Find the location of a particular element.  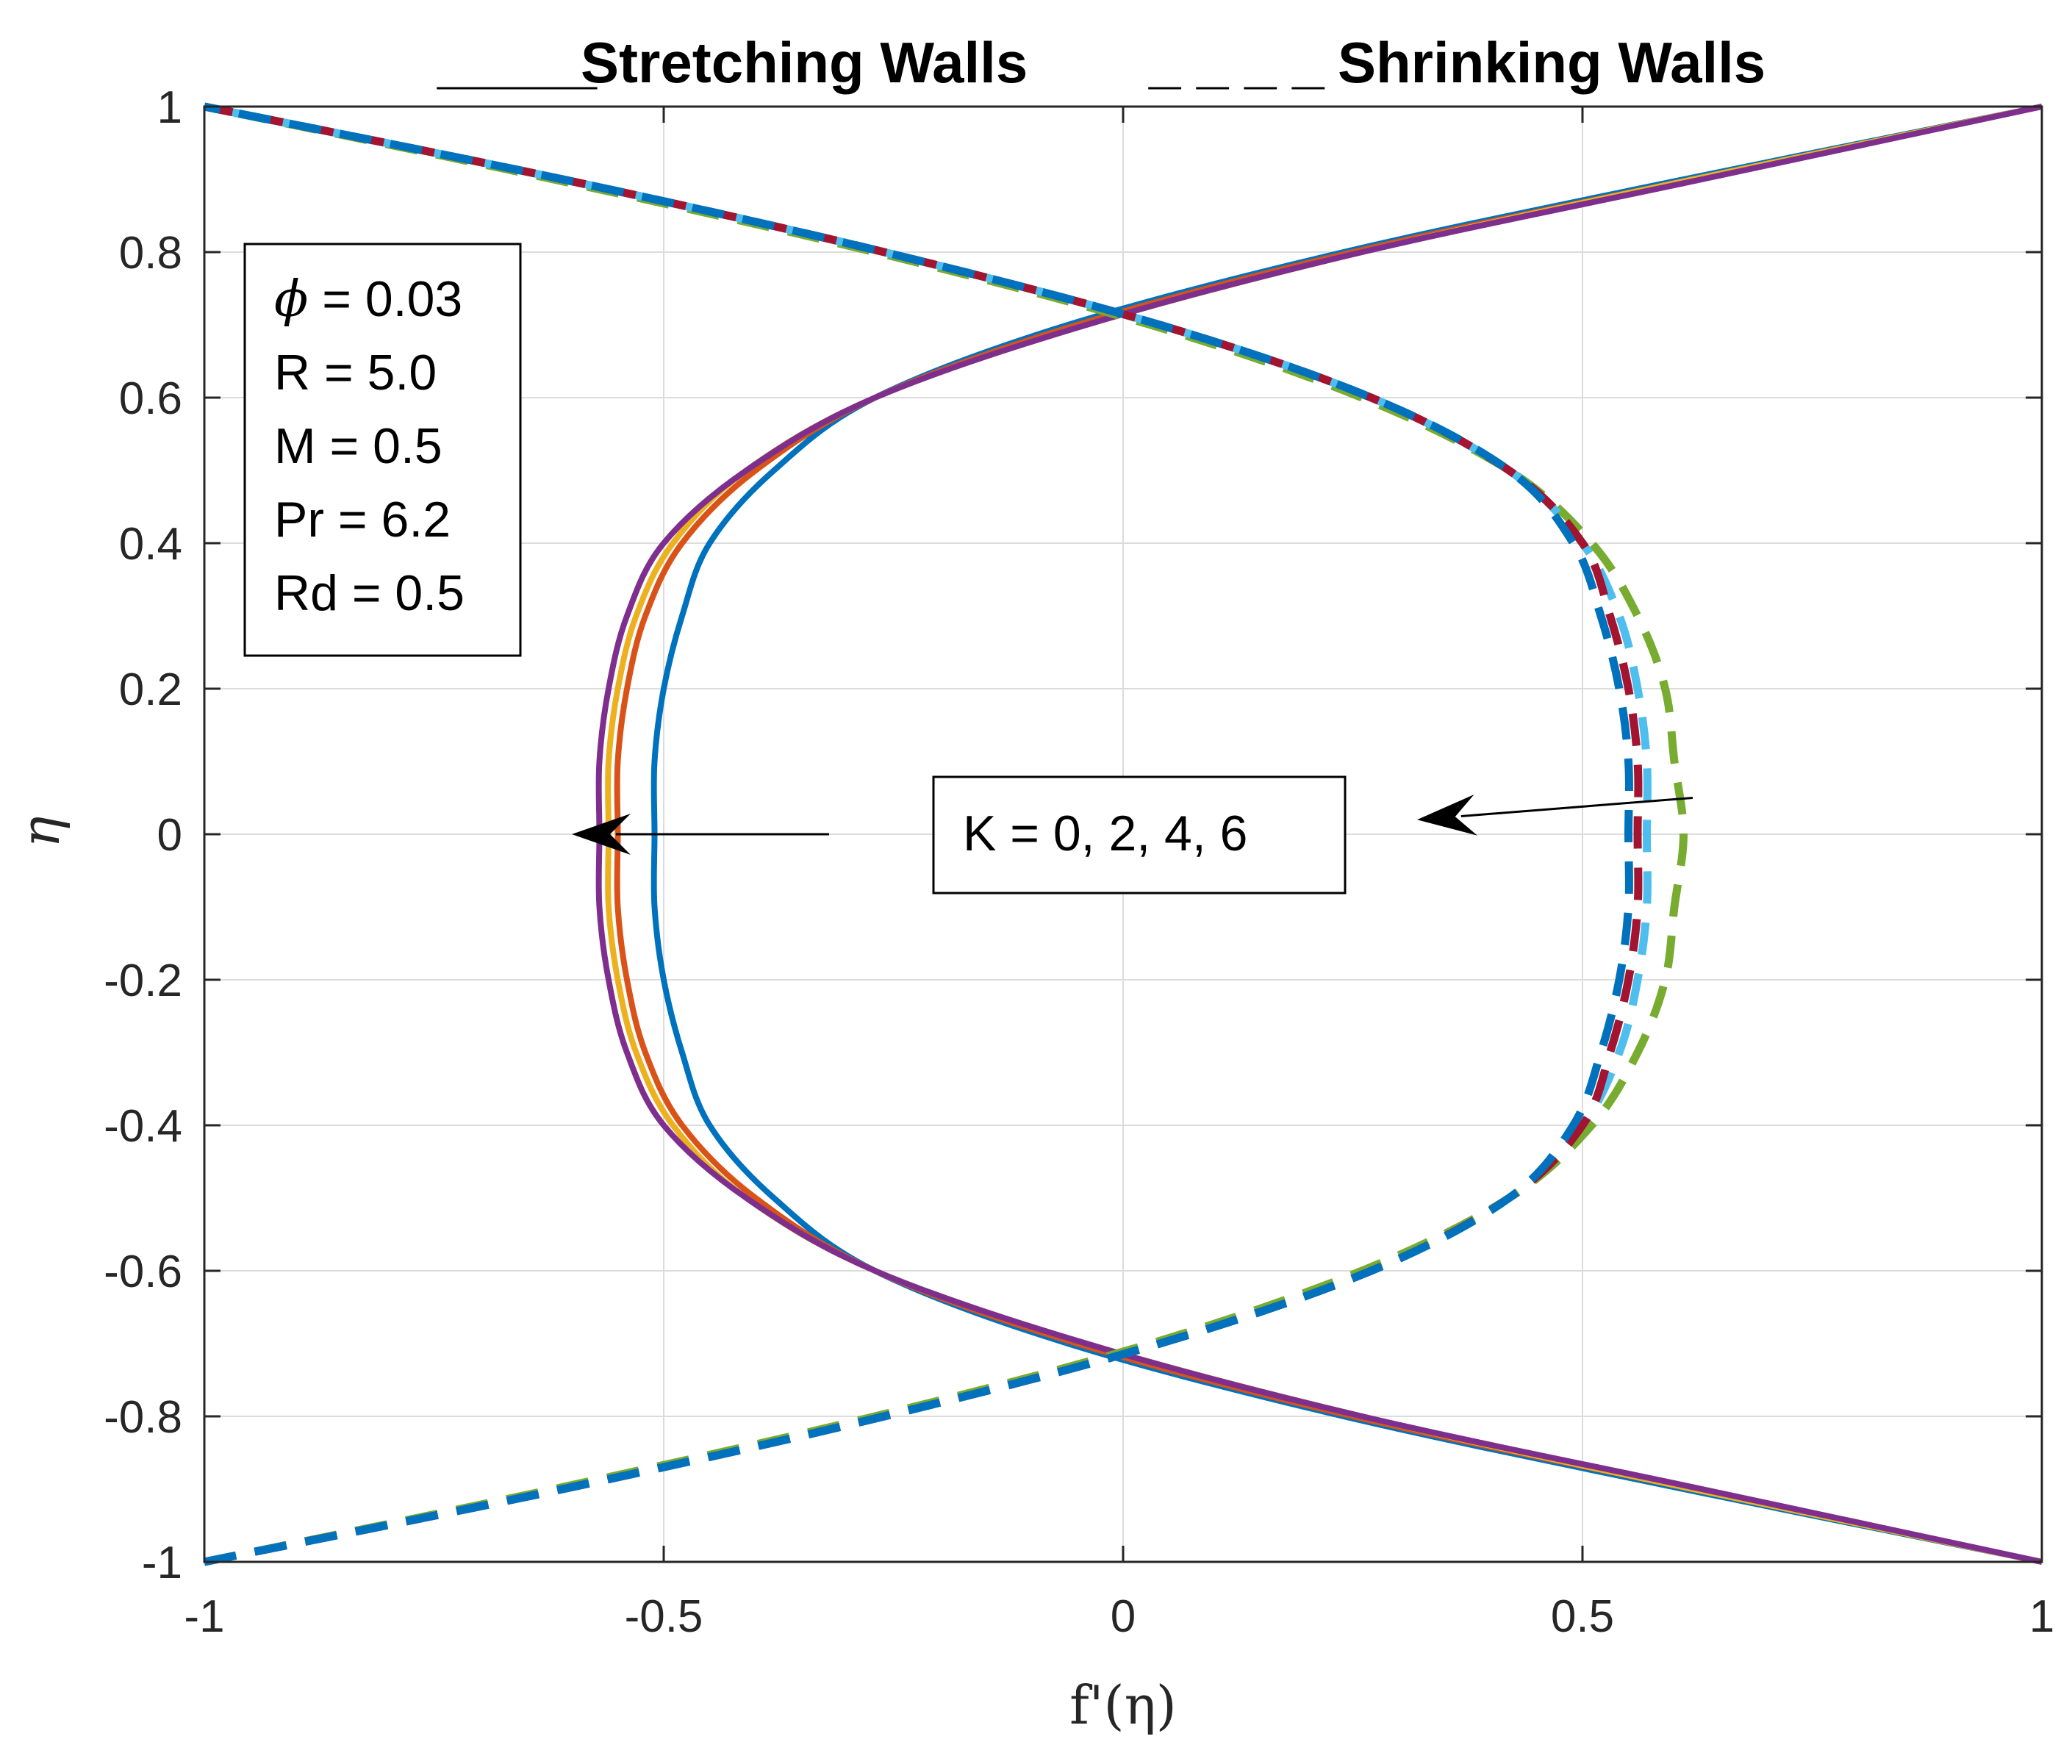

y-tick-label: -1 is located at coordinates (162, 1563).